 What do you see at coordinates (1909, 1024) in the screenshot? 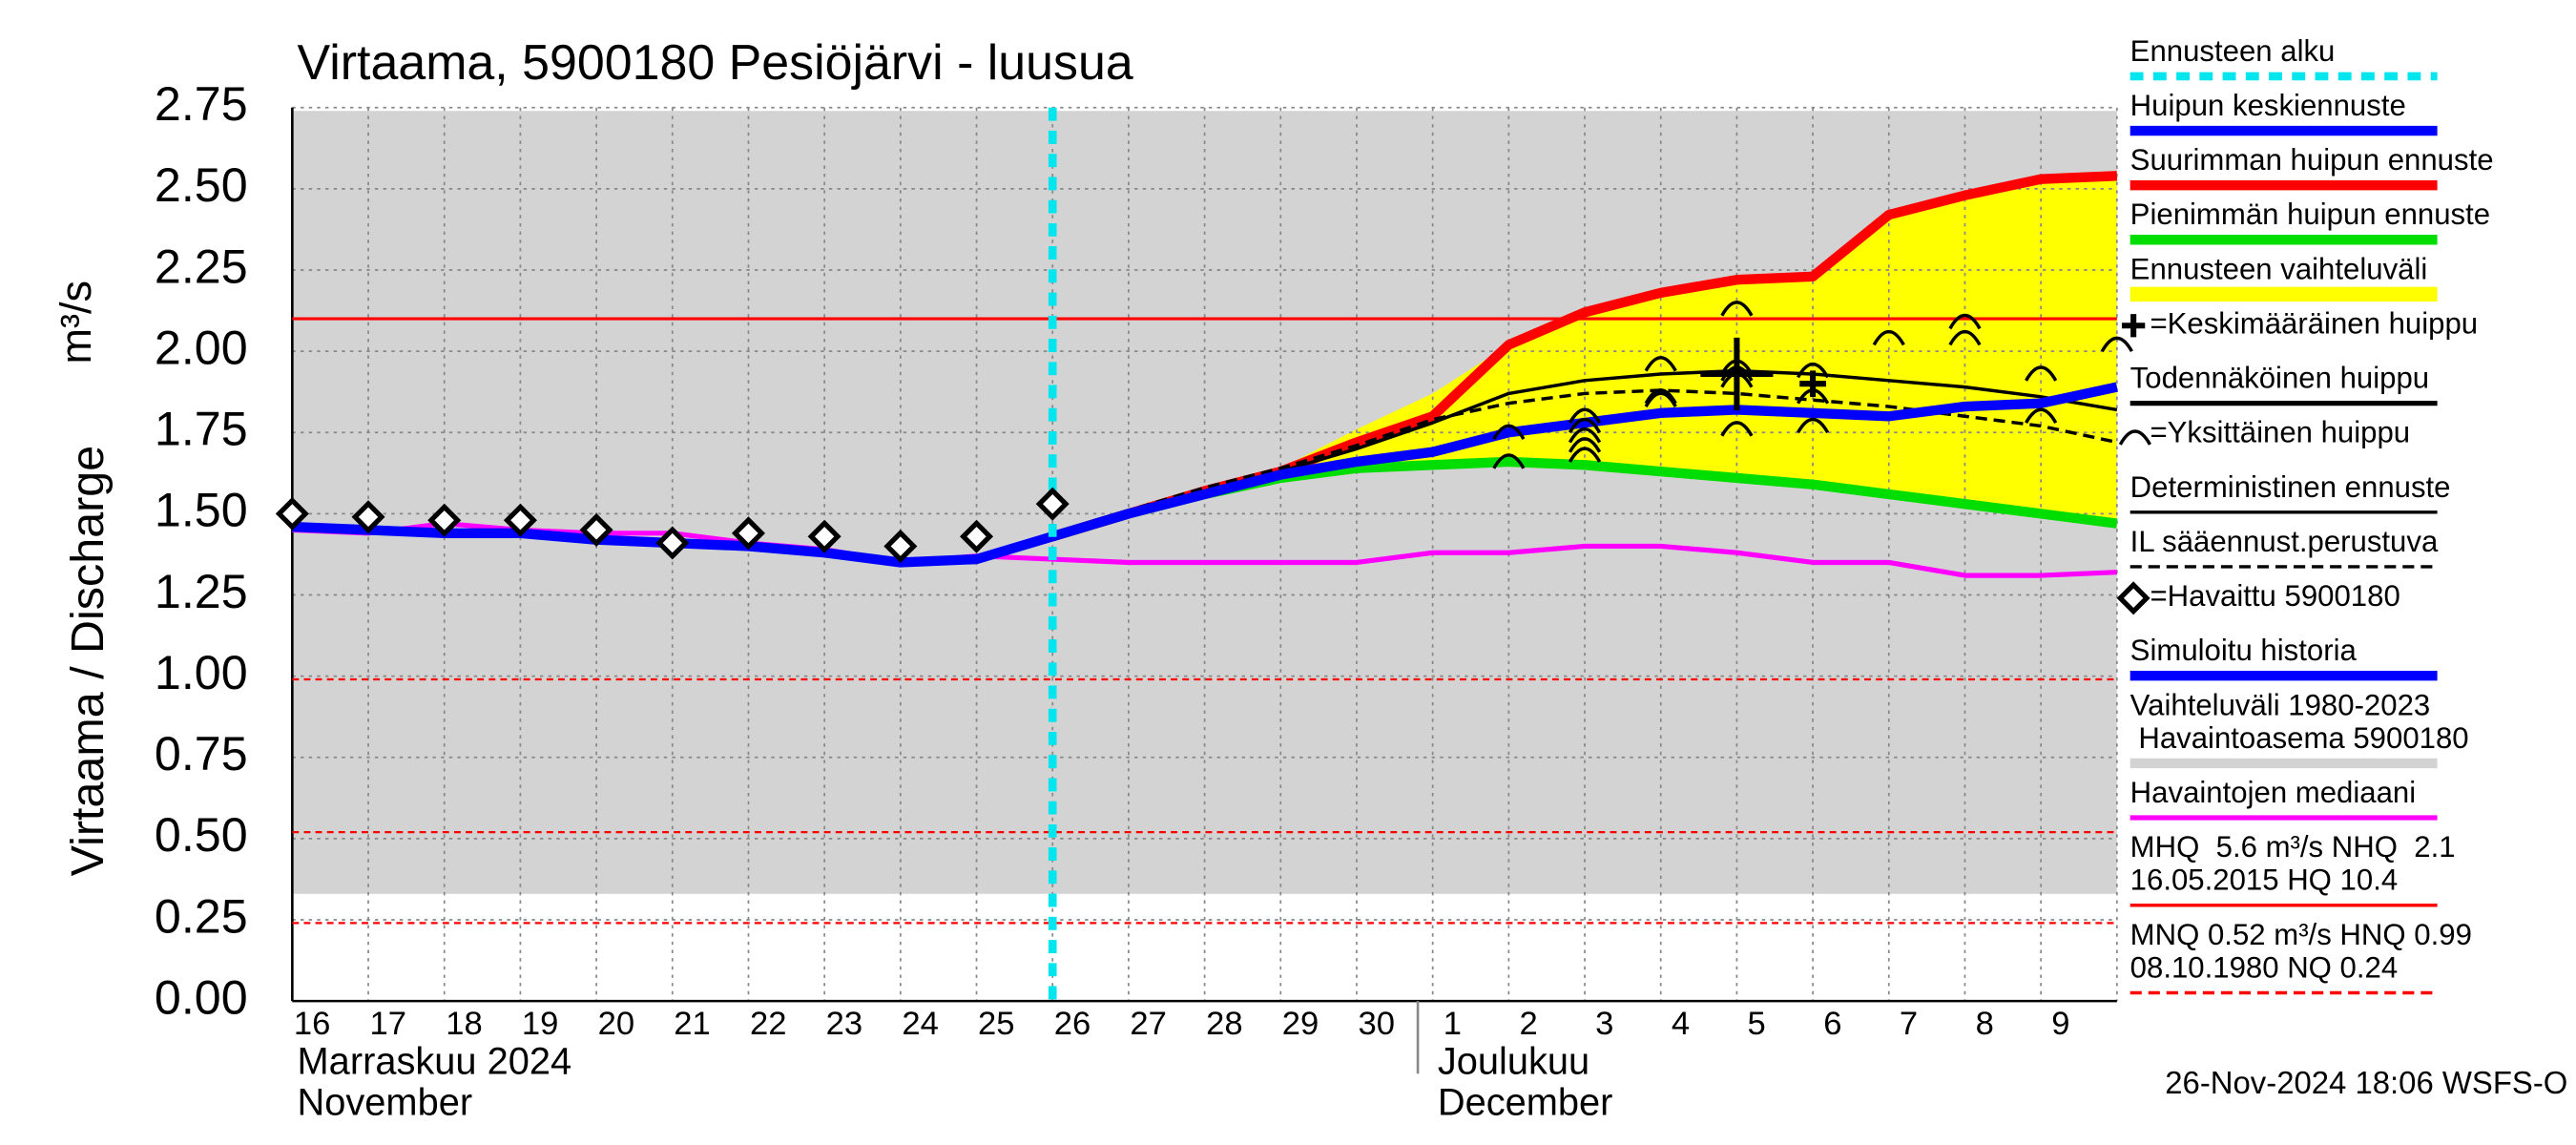
I see `x-tick-label: 7` at bounding box center [1909, 1024].